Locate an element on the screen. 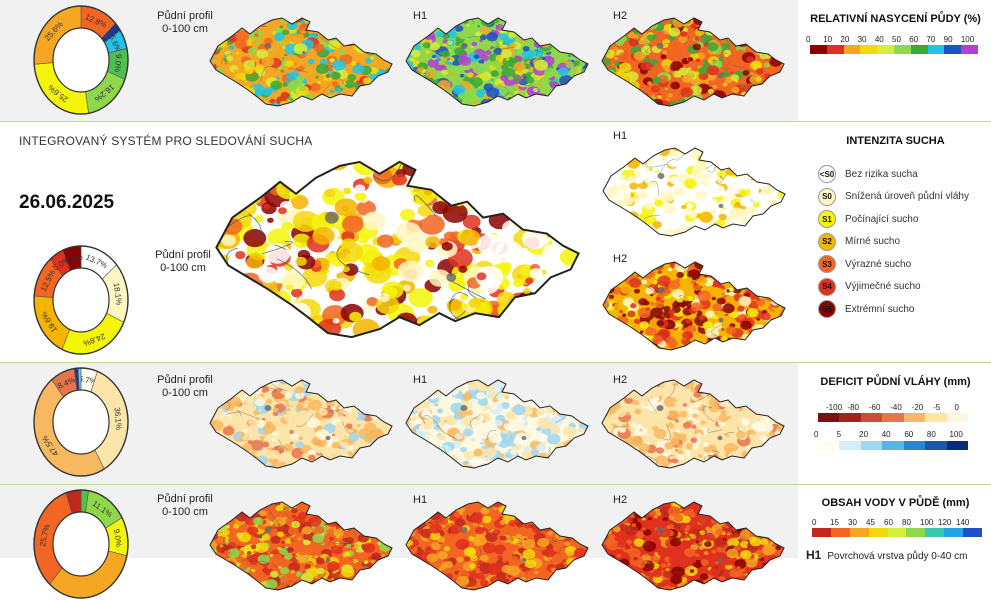 This screenshot has width=991, height=600. saturation-map-h2 is located at coordinates (693, 62).